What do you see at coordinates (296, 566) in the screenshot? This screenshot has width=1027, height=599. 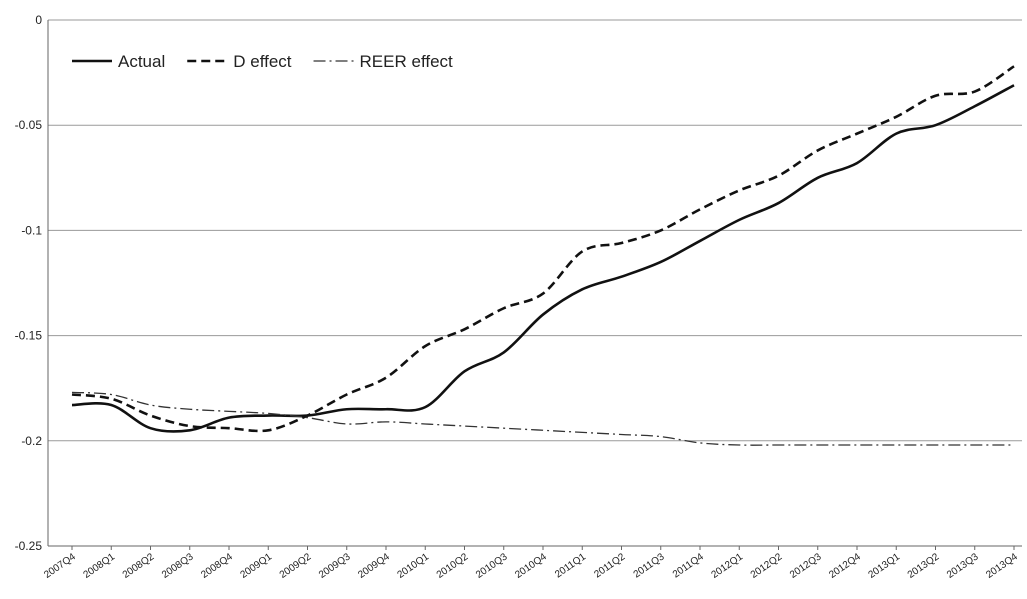 I see `x-tick-label: 2009Q2` at bounding box center [296, 566].